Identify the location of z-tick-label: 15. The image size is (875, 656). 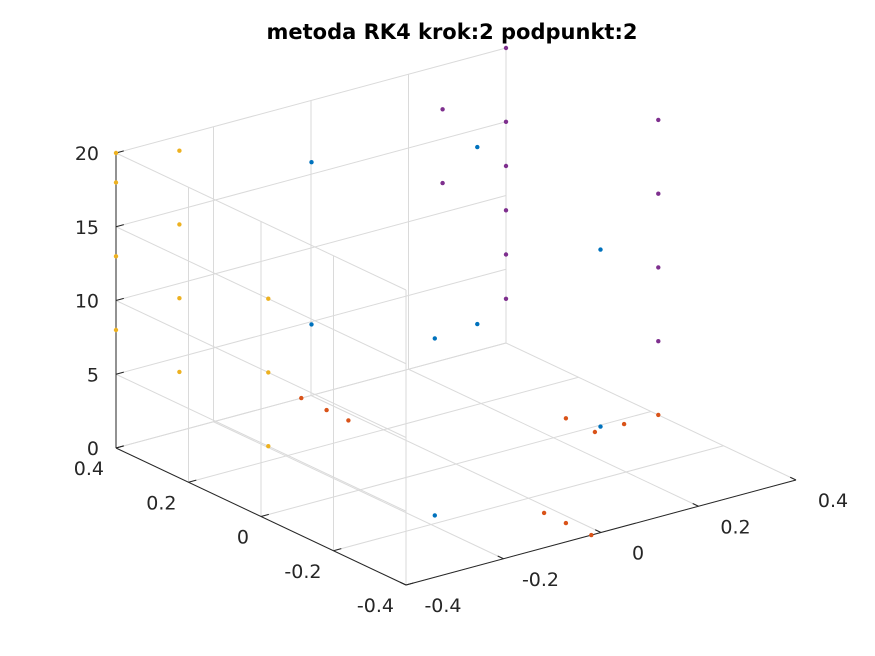
(87, 228).